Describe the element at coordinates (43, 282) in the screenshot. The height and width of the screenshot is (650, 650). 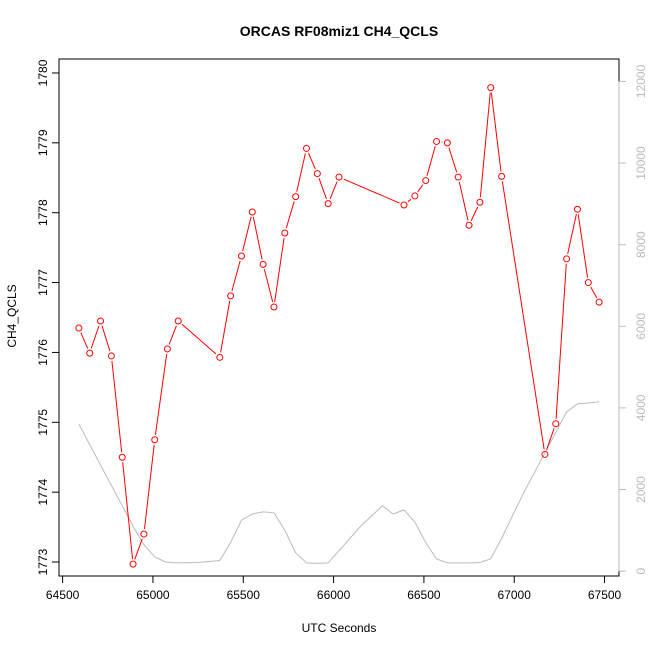
I see `y-tick-label: 1777` at that location.